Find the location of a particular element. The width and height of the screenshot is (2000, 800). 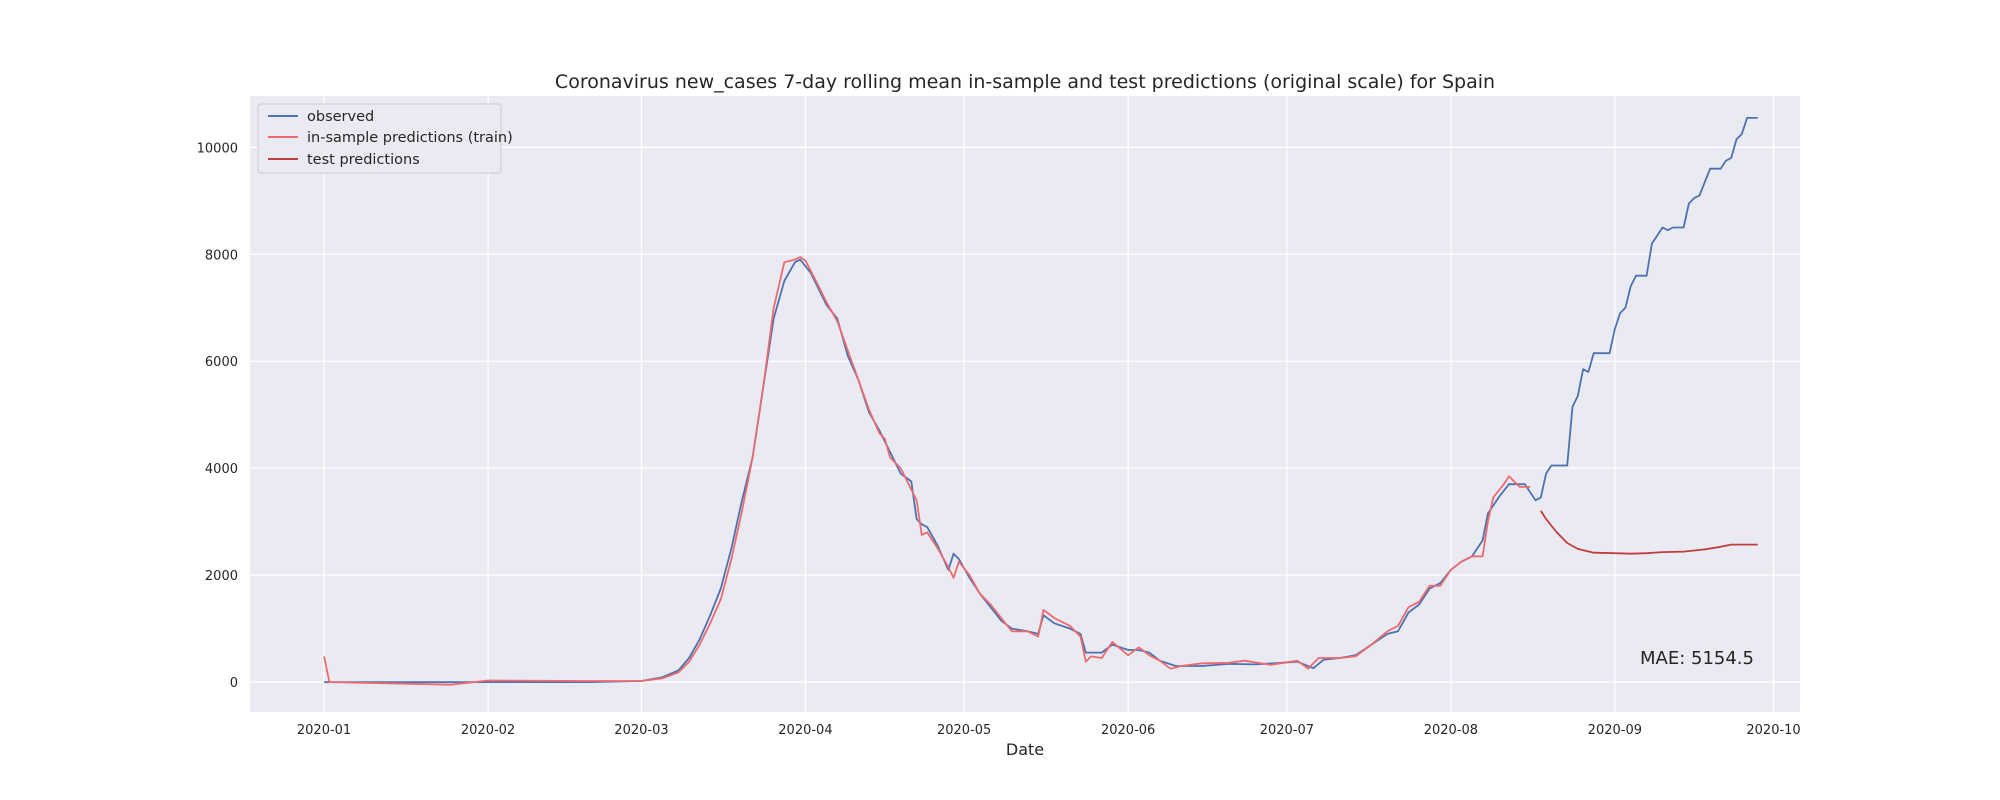

x-tick-label: 2020-07 is located at coordinates (1287, 730).